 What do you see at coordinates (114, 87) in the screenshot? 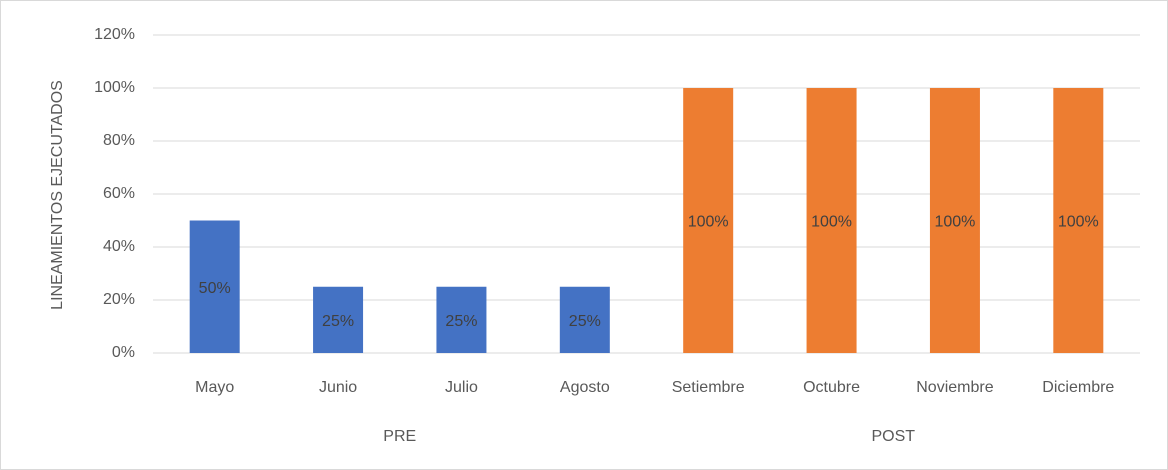
I see `y-tick-label: 100%` at bounding box center [114, 87].